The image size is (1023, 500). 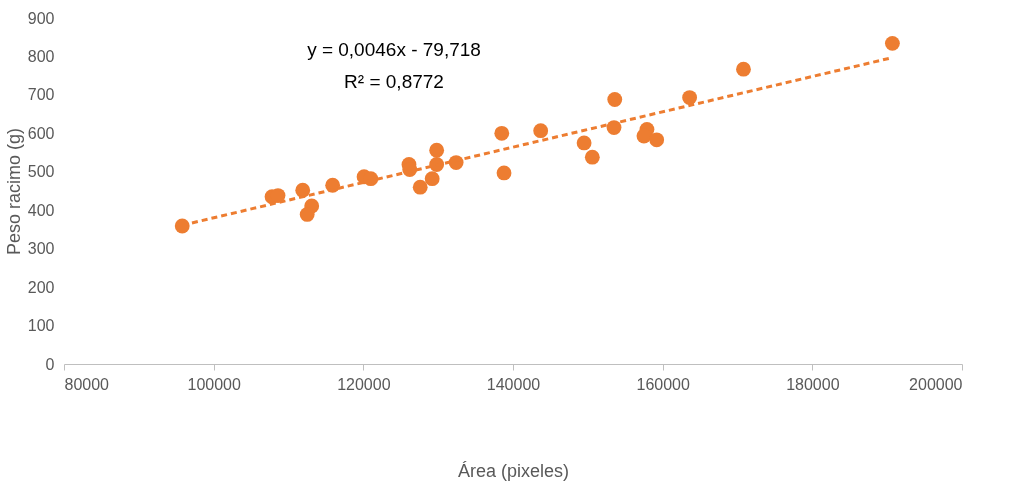 I want to click on x-tick-label: 80000, so click(x=87, y=384).